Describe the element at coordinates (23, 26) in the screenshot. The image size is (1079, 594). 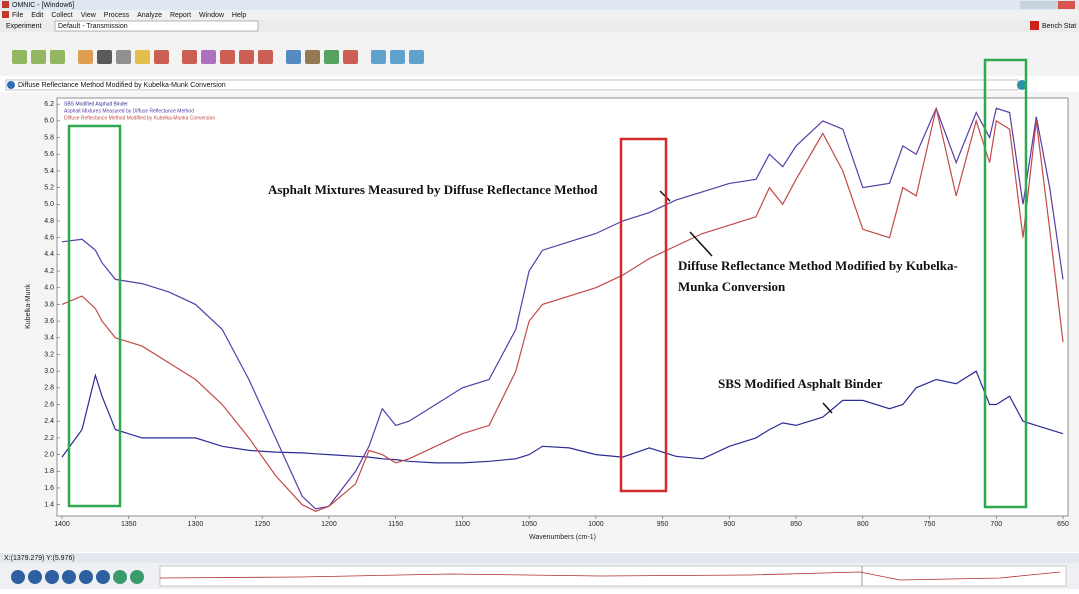
I see `experiment-label: Experiment` at that location.